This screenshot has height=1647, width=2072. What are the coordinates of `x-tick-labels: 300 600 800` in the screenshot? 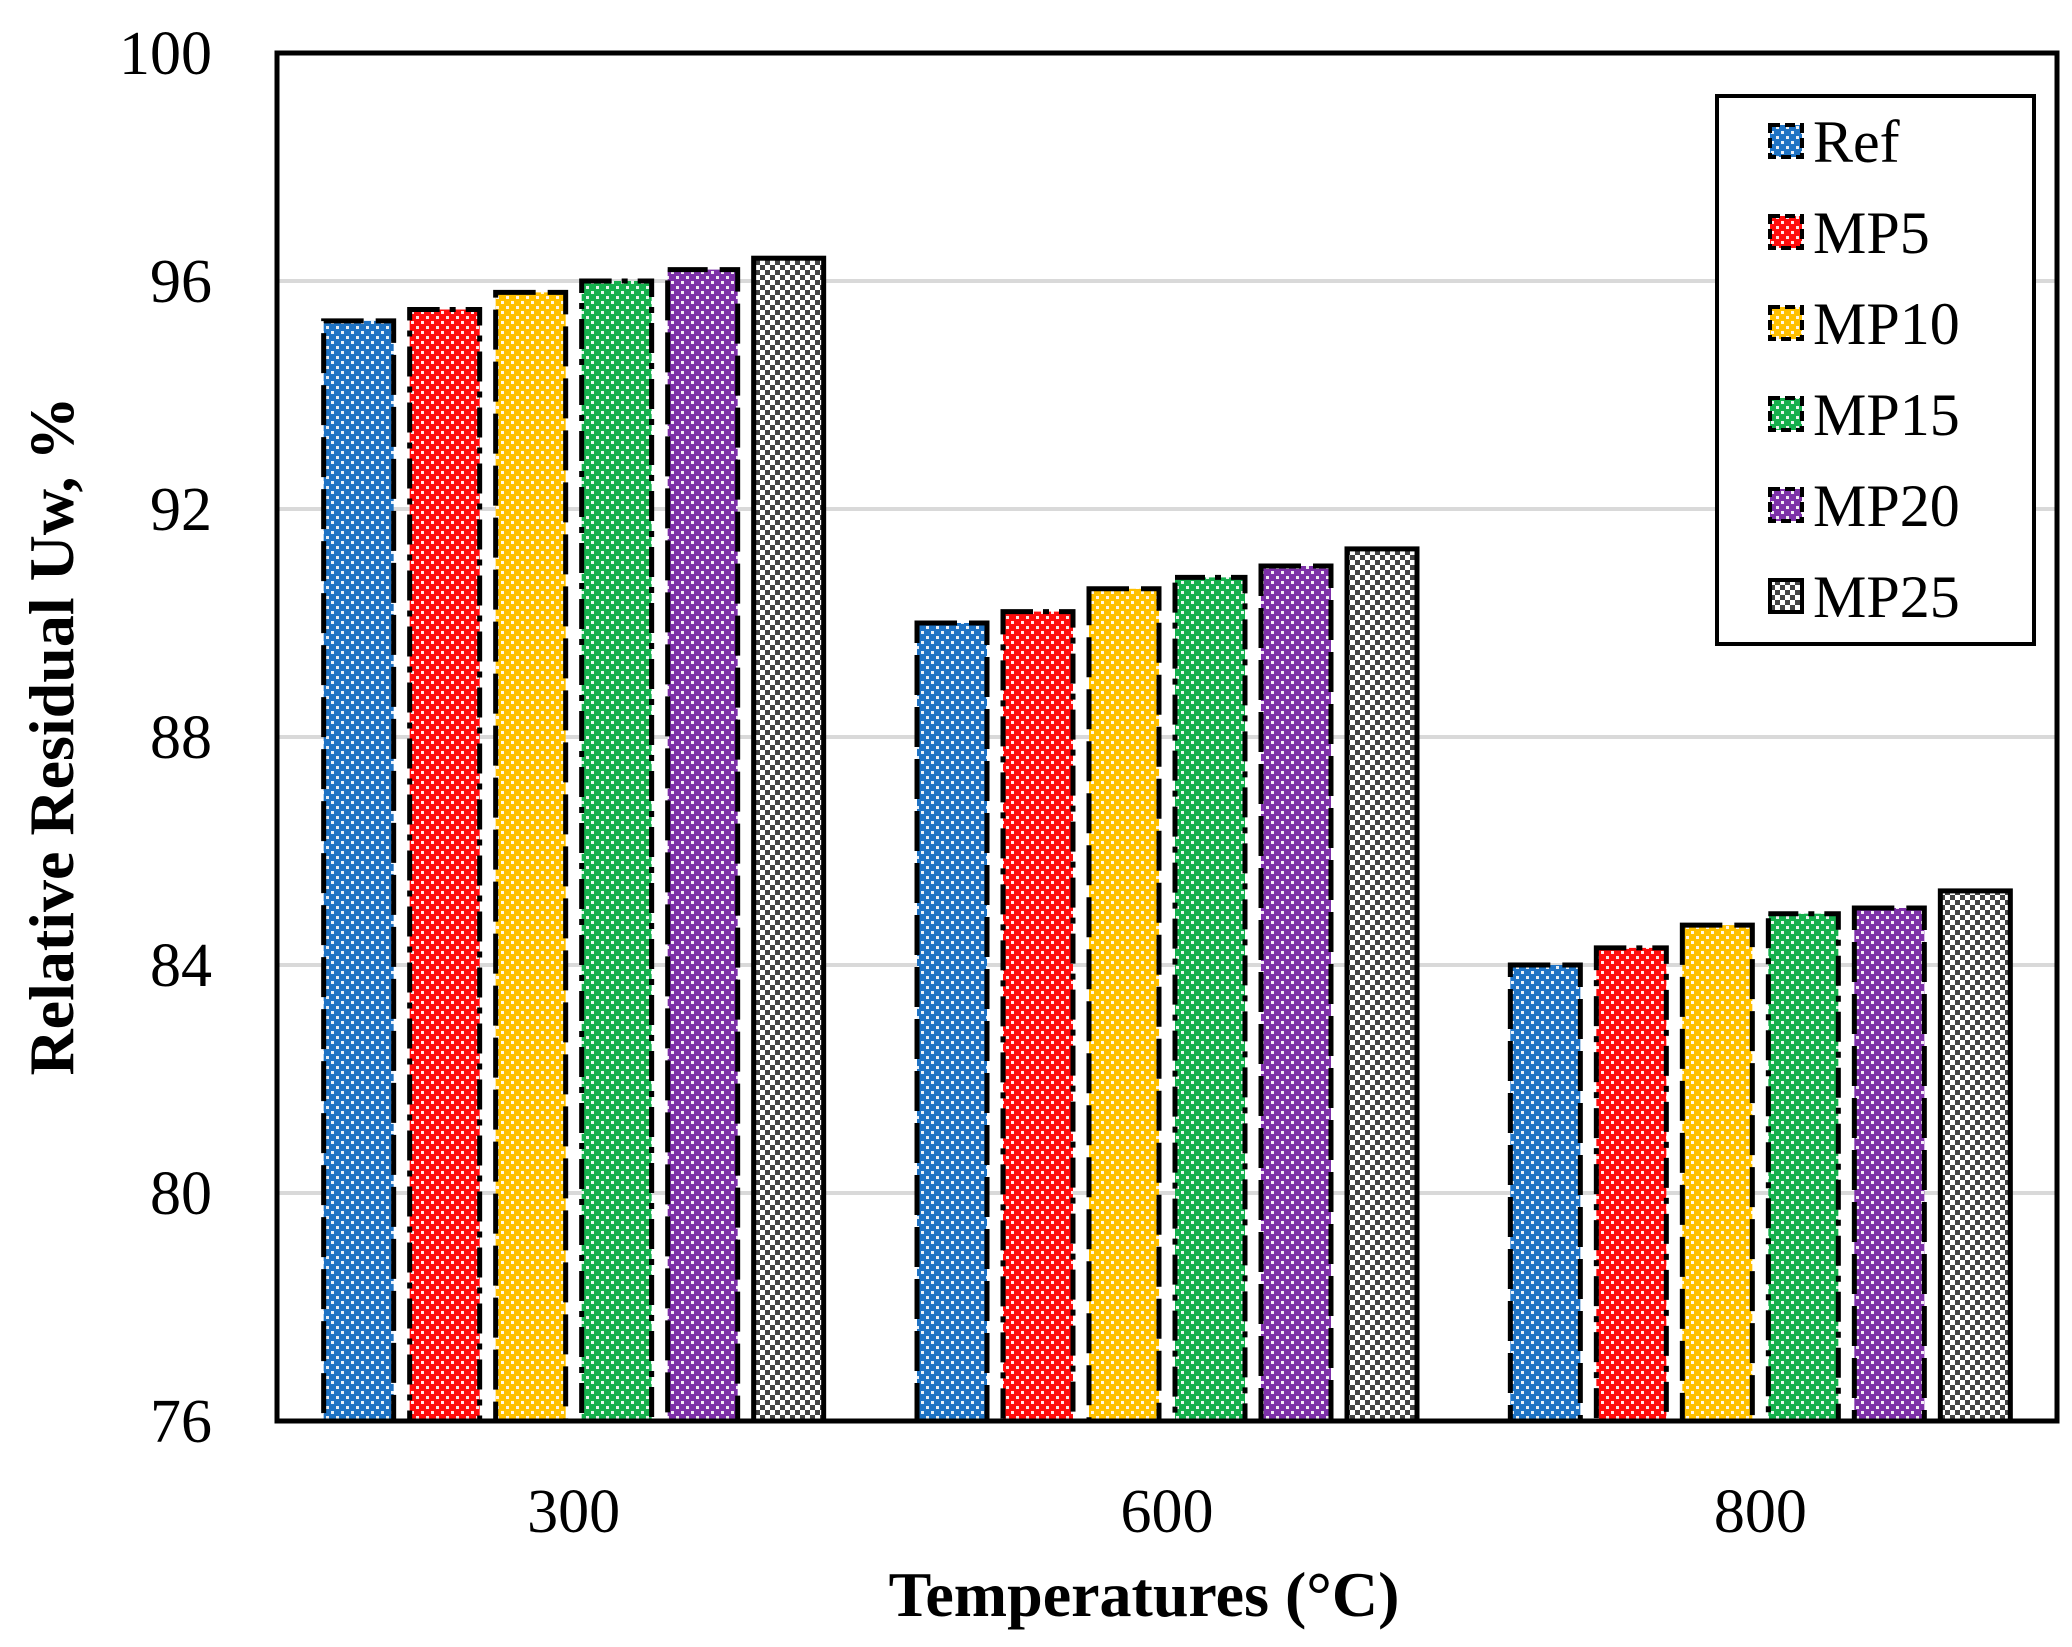 It's located at (1167, 1512).